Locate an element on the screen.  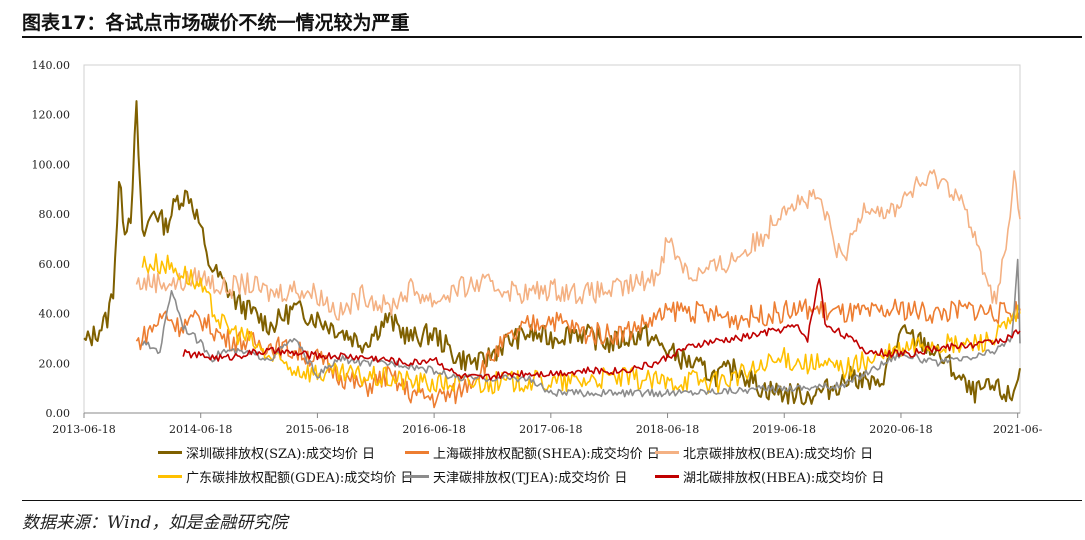
y-tick-label: 40.00 is located at coordinates (55, 314).